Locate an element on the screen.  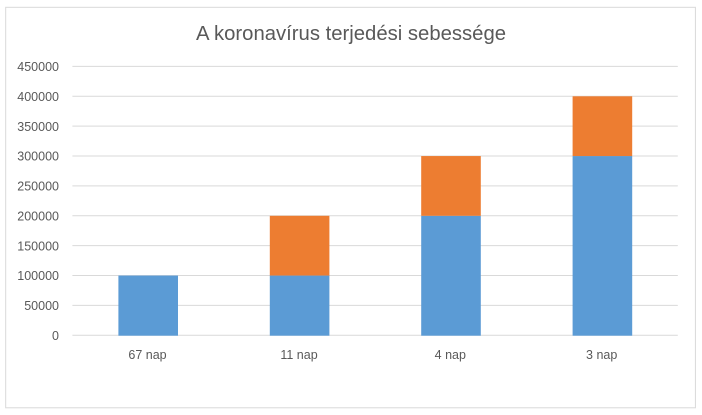
svg-text: 300000 is located at coordinates (38, 157).